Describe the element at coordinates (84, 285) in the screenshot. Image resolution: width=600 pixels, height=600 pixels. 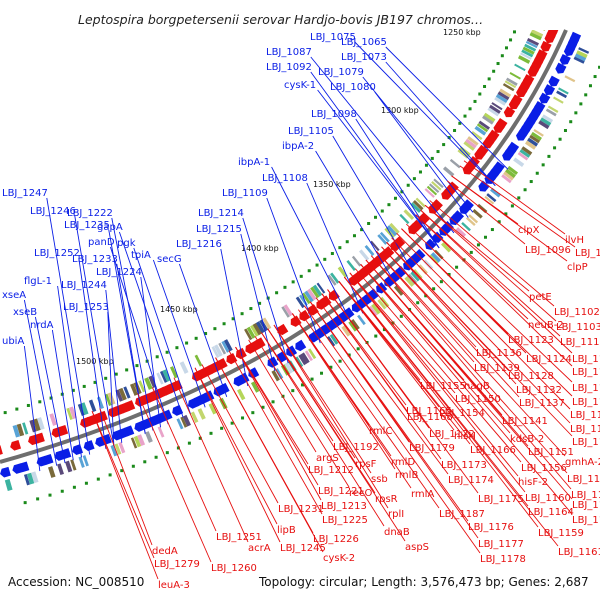
I see `gene-label: LBJ_1244` at that location.